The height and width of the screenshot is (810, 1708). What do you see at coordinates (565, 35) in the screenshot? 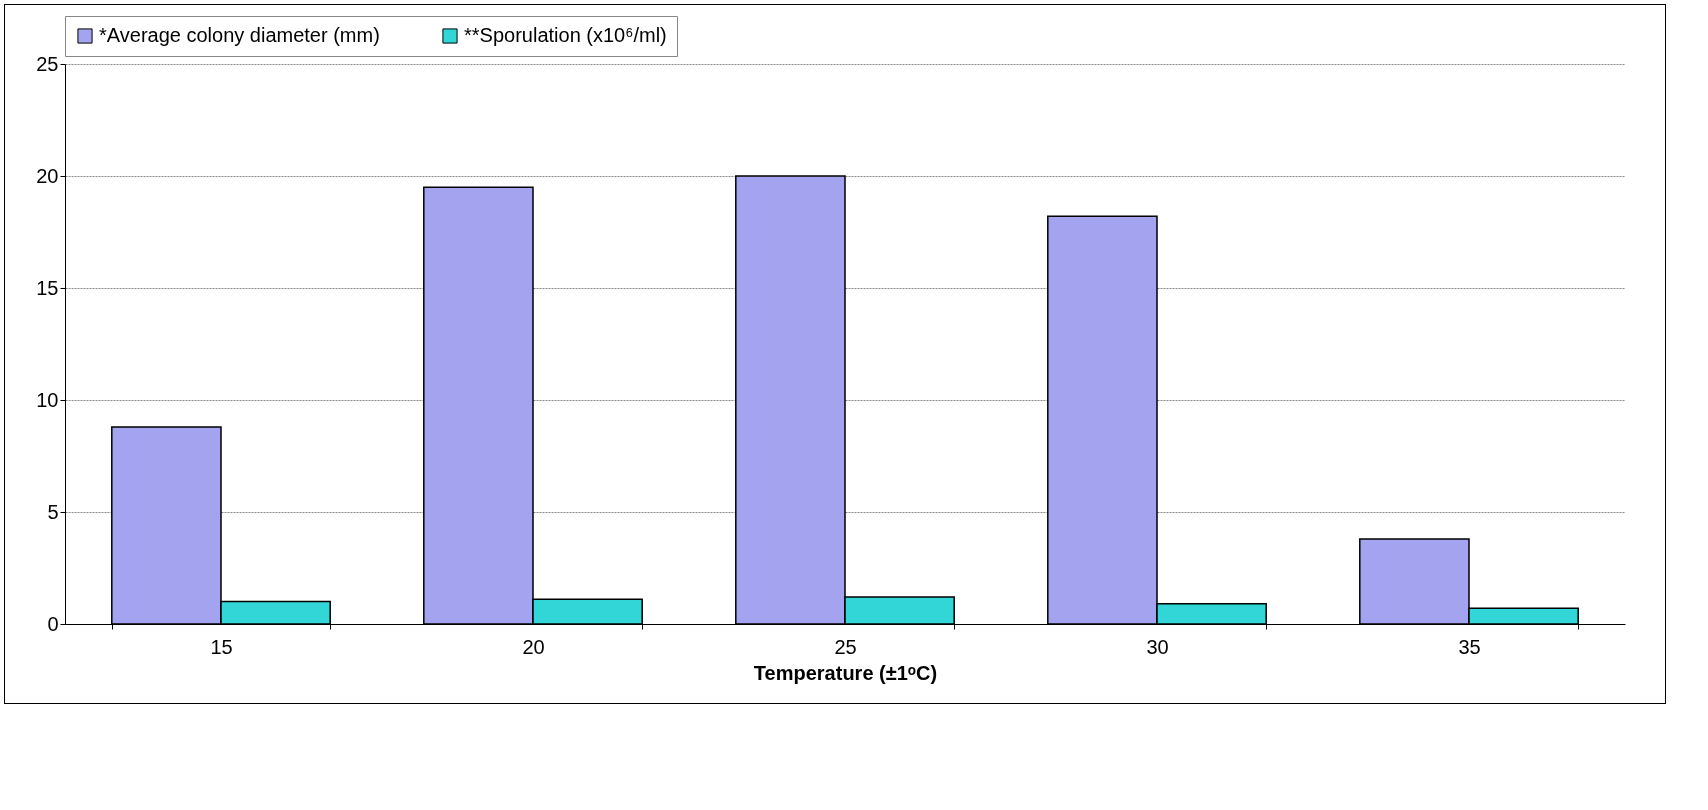
I see `legend-label: **Sporulation (x10⁶/ml)` at bounding box center [565, 35].